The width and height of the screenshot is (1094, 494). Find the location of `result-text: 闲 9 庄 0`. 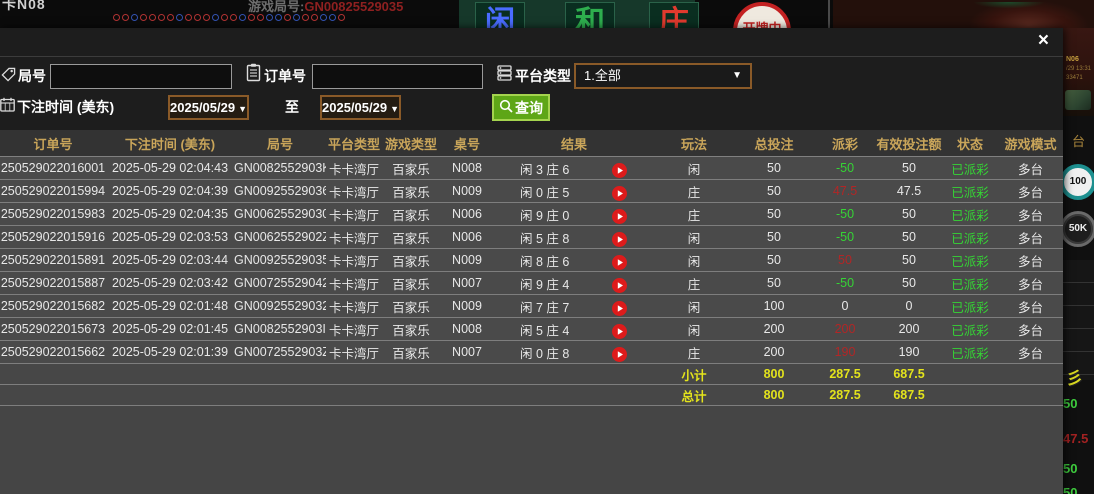

result-text: 闲 9 庄 0 is located at coordinates (545, 215).